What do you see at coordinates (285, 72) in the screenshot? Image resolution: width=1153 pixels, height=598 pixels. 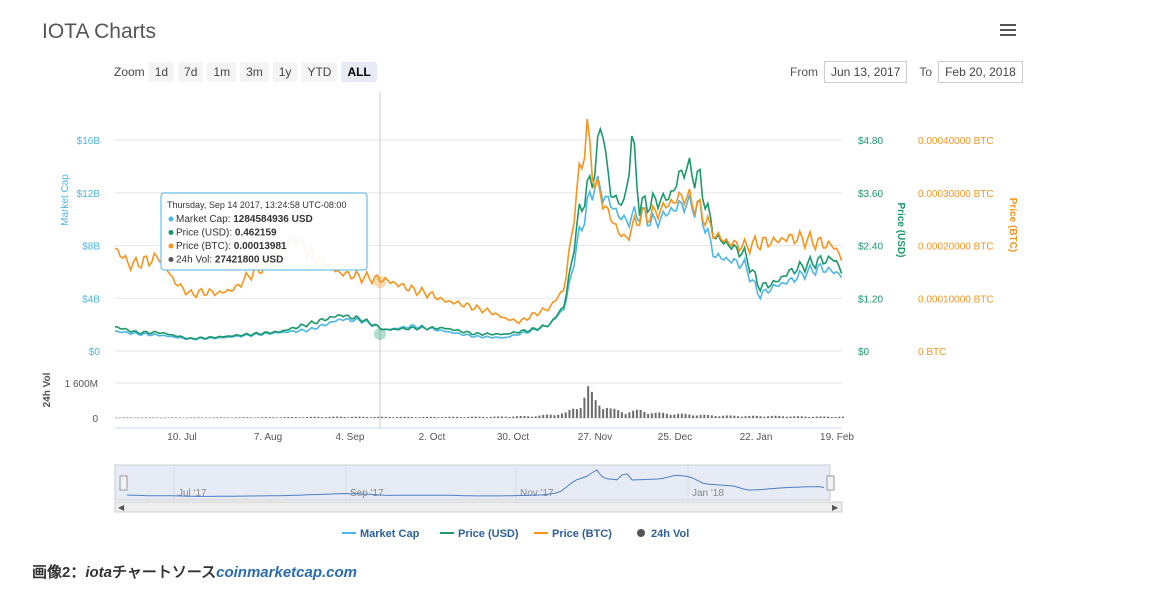 I see `zoom-1y-button: 1y` at bounding box center [285, 72].